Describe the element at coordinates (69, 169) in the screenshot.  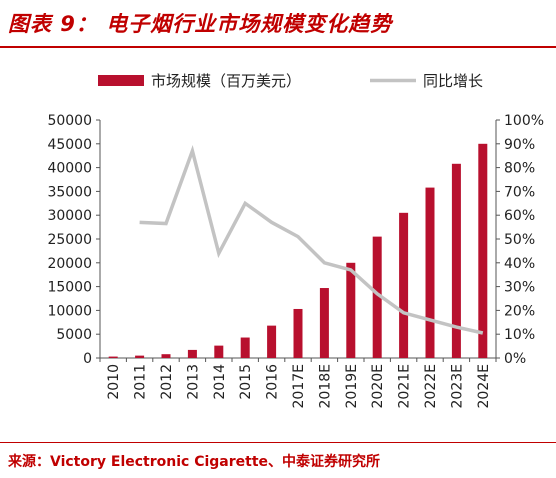
I see `y-left-tick-label: 40000` at that location.